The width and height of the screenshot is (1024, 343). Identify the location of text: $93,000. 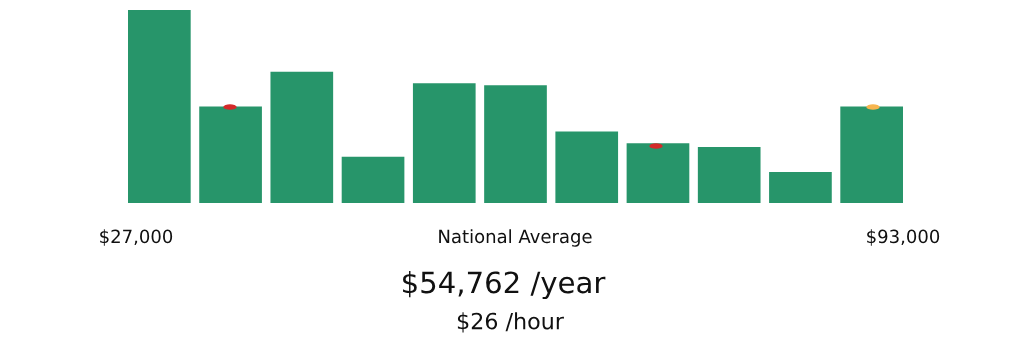
(903, 237).